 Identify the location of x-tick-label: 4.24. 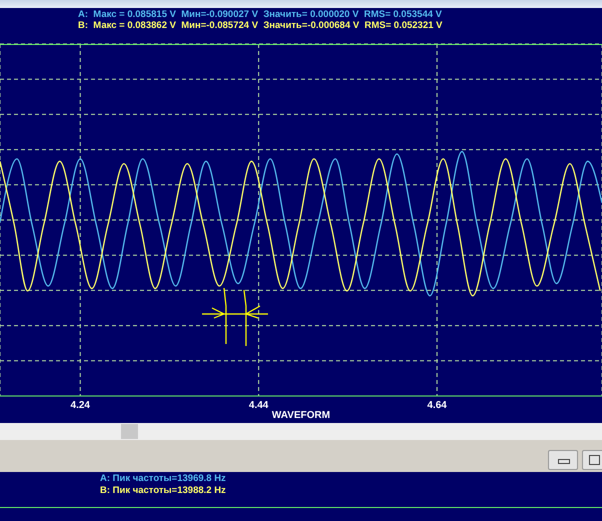
(80, 406).